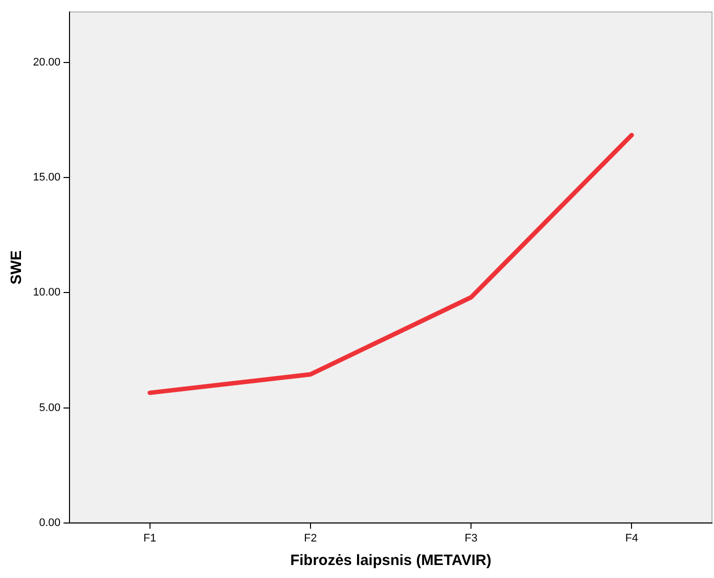 This screenshot has width=714, height=578. Describe the element at coordinates (471, 538) in the screenshot. I see `x-tick-label: F3` at that location.